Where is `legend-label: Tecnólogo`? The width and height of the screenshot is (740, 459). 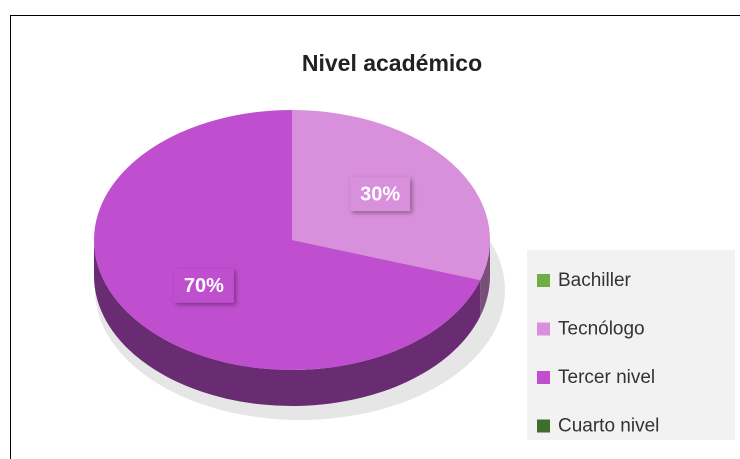 legend-label: Tecnólogo is located at coordinates (601, 329).